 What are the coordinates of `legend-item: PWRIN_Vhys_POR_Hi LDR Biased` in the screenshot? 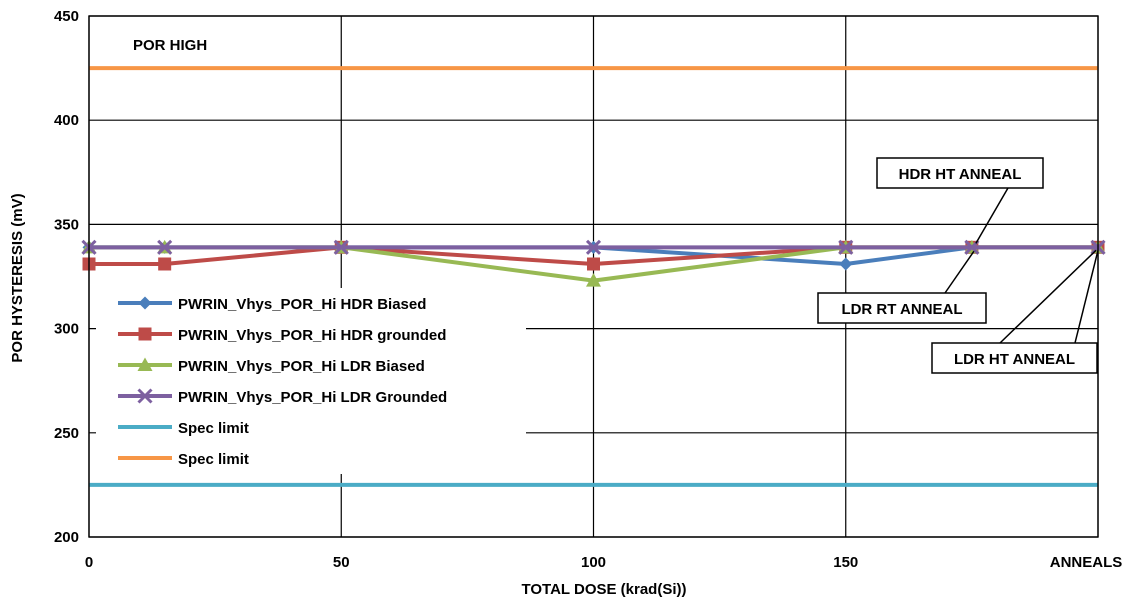 It's located at (271, 366).